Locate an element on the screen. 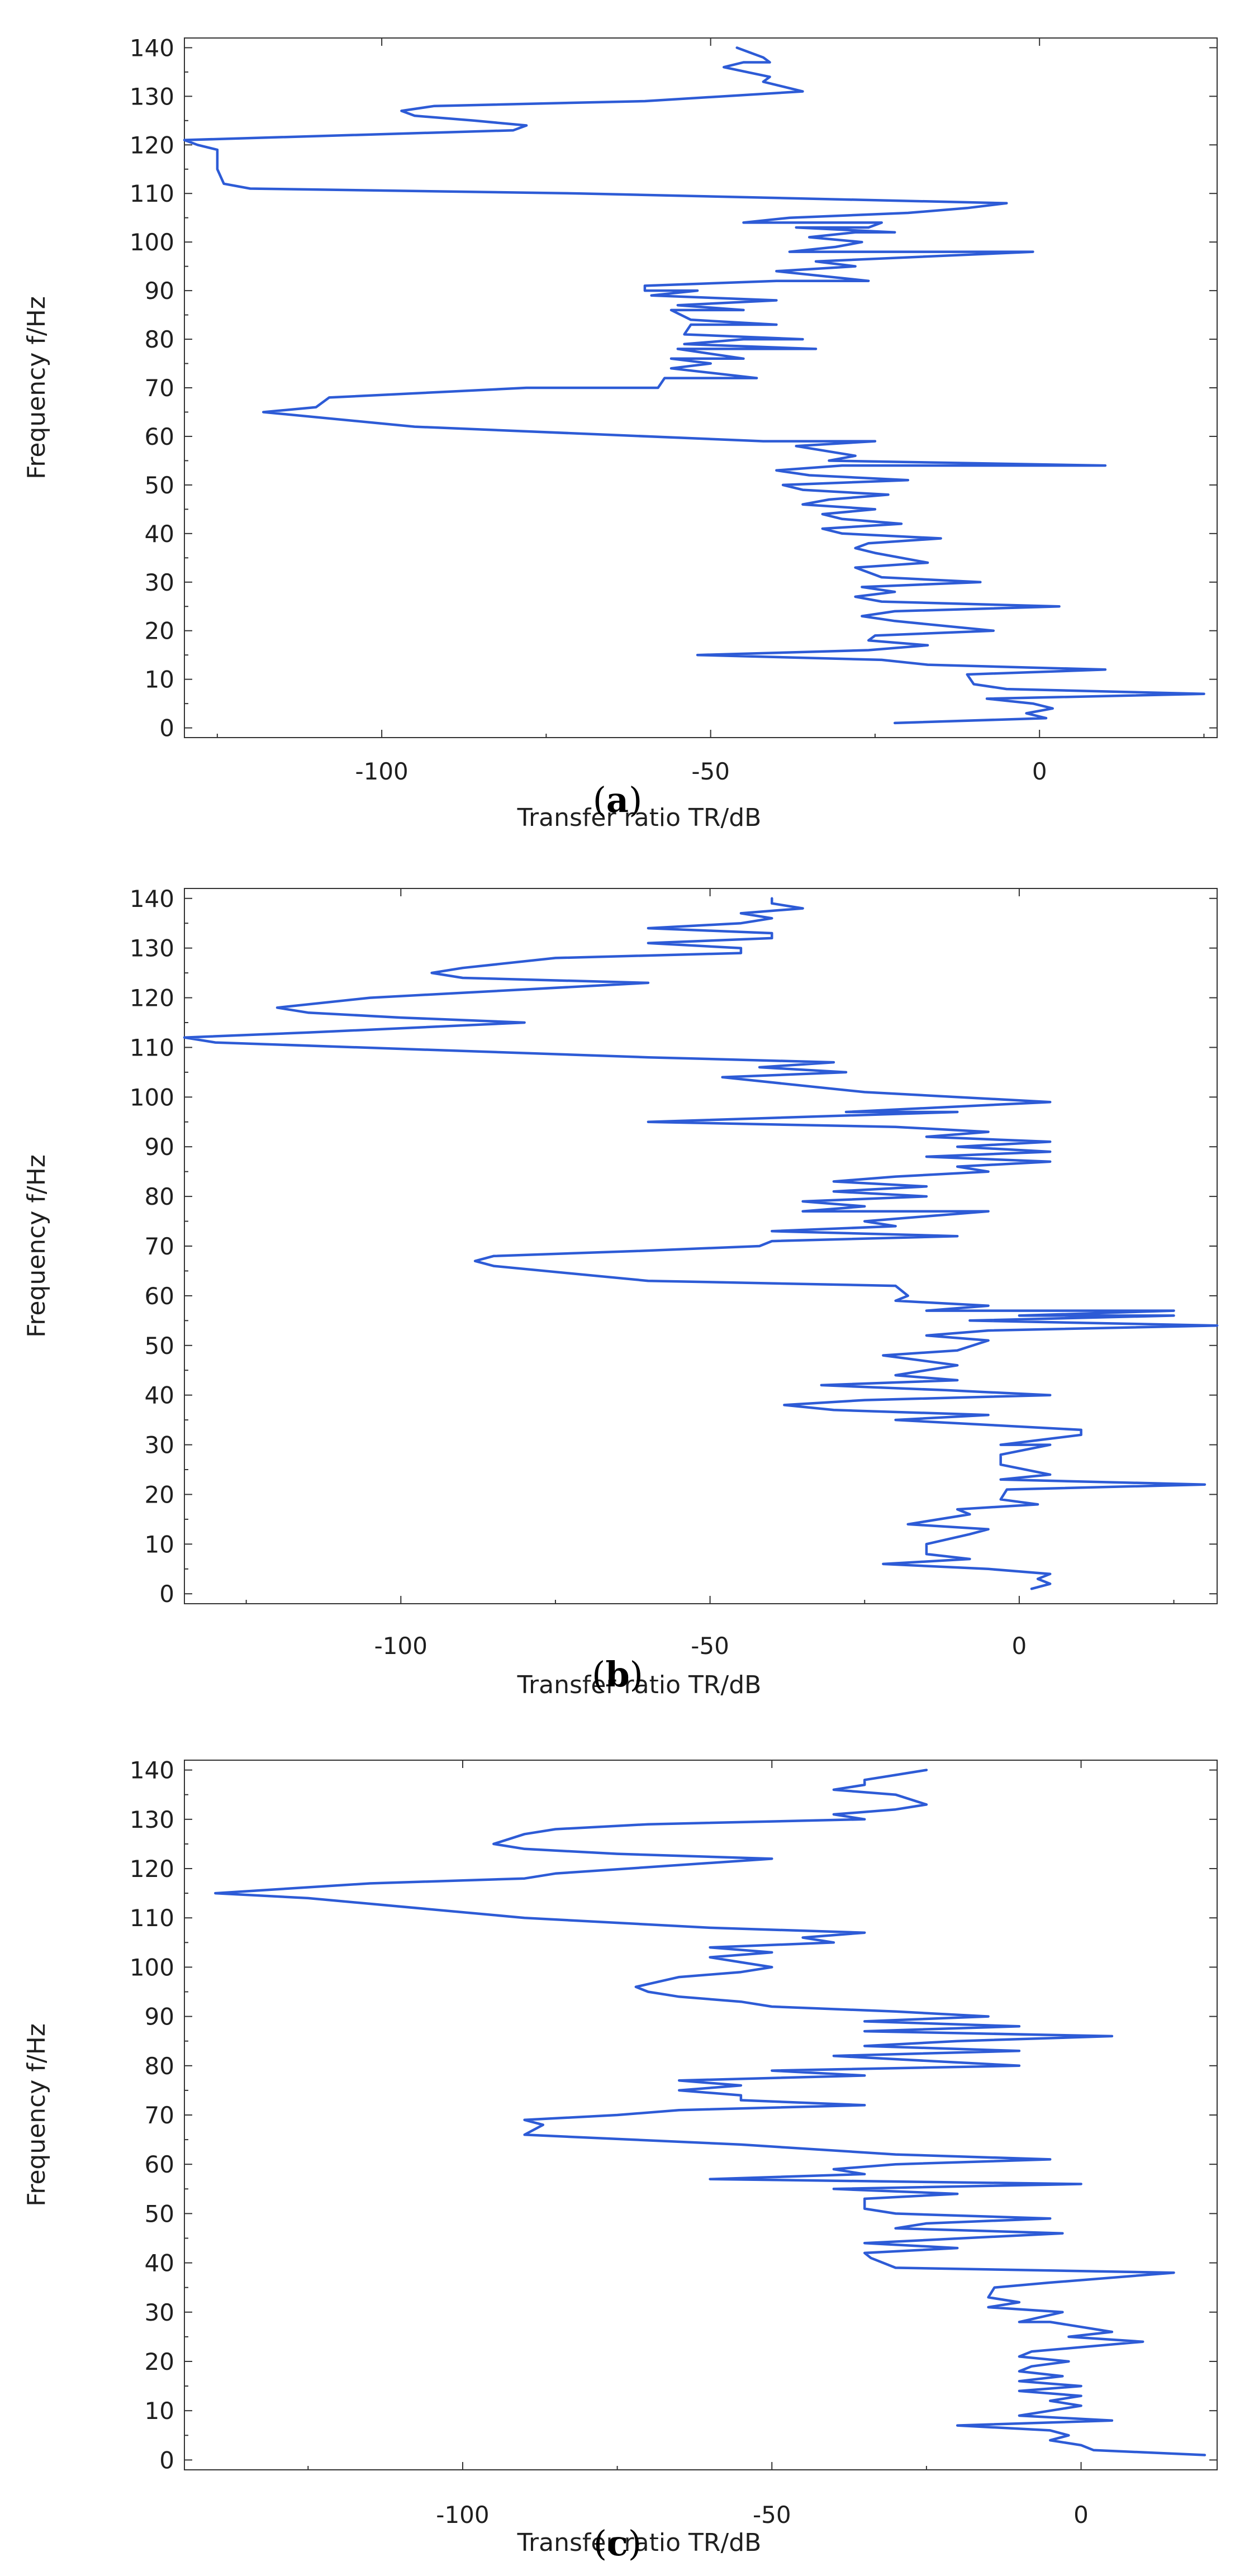  caption-c-open: ( is located at coordinates (600, 2543).